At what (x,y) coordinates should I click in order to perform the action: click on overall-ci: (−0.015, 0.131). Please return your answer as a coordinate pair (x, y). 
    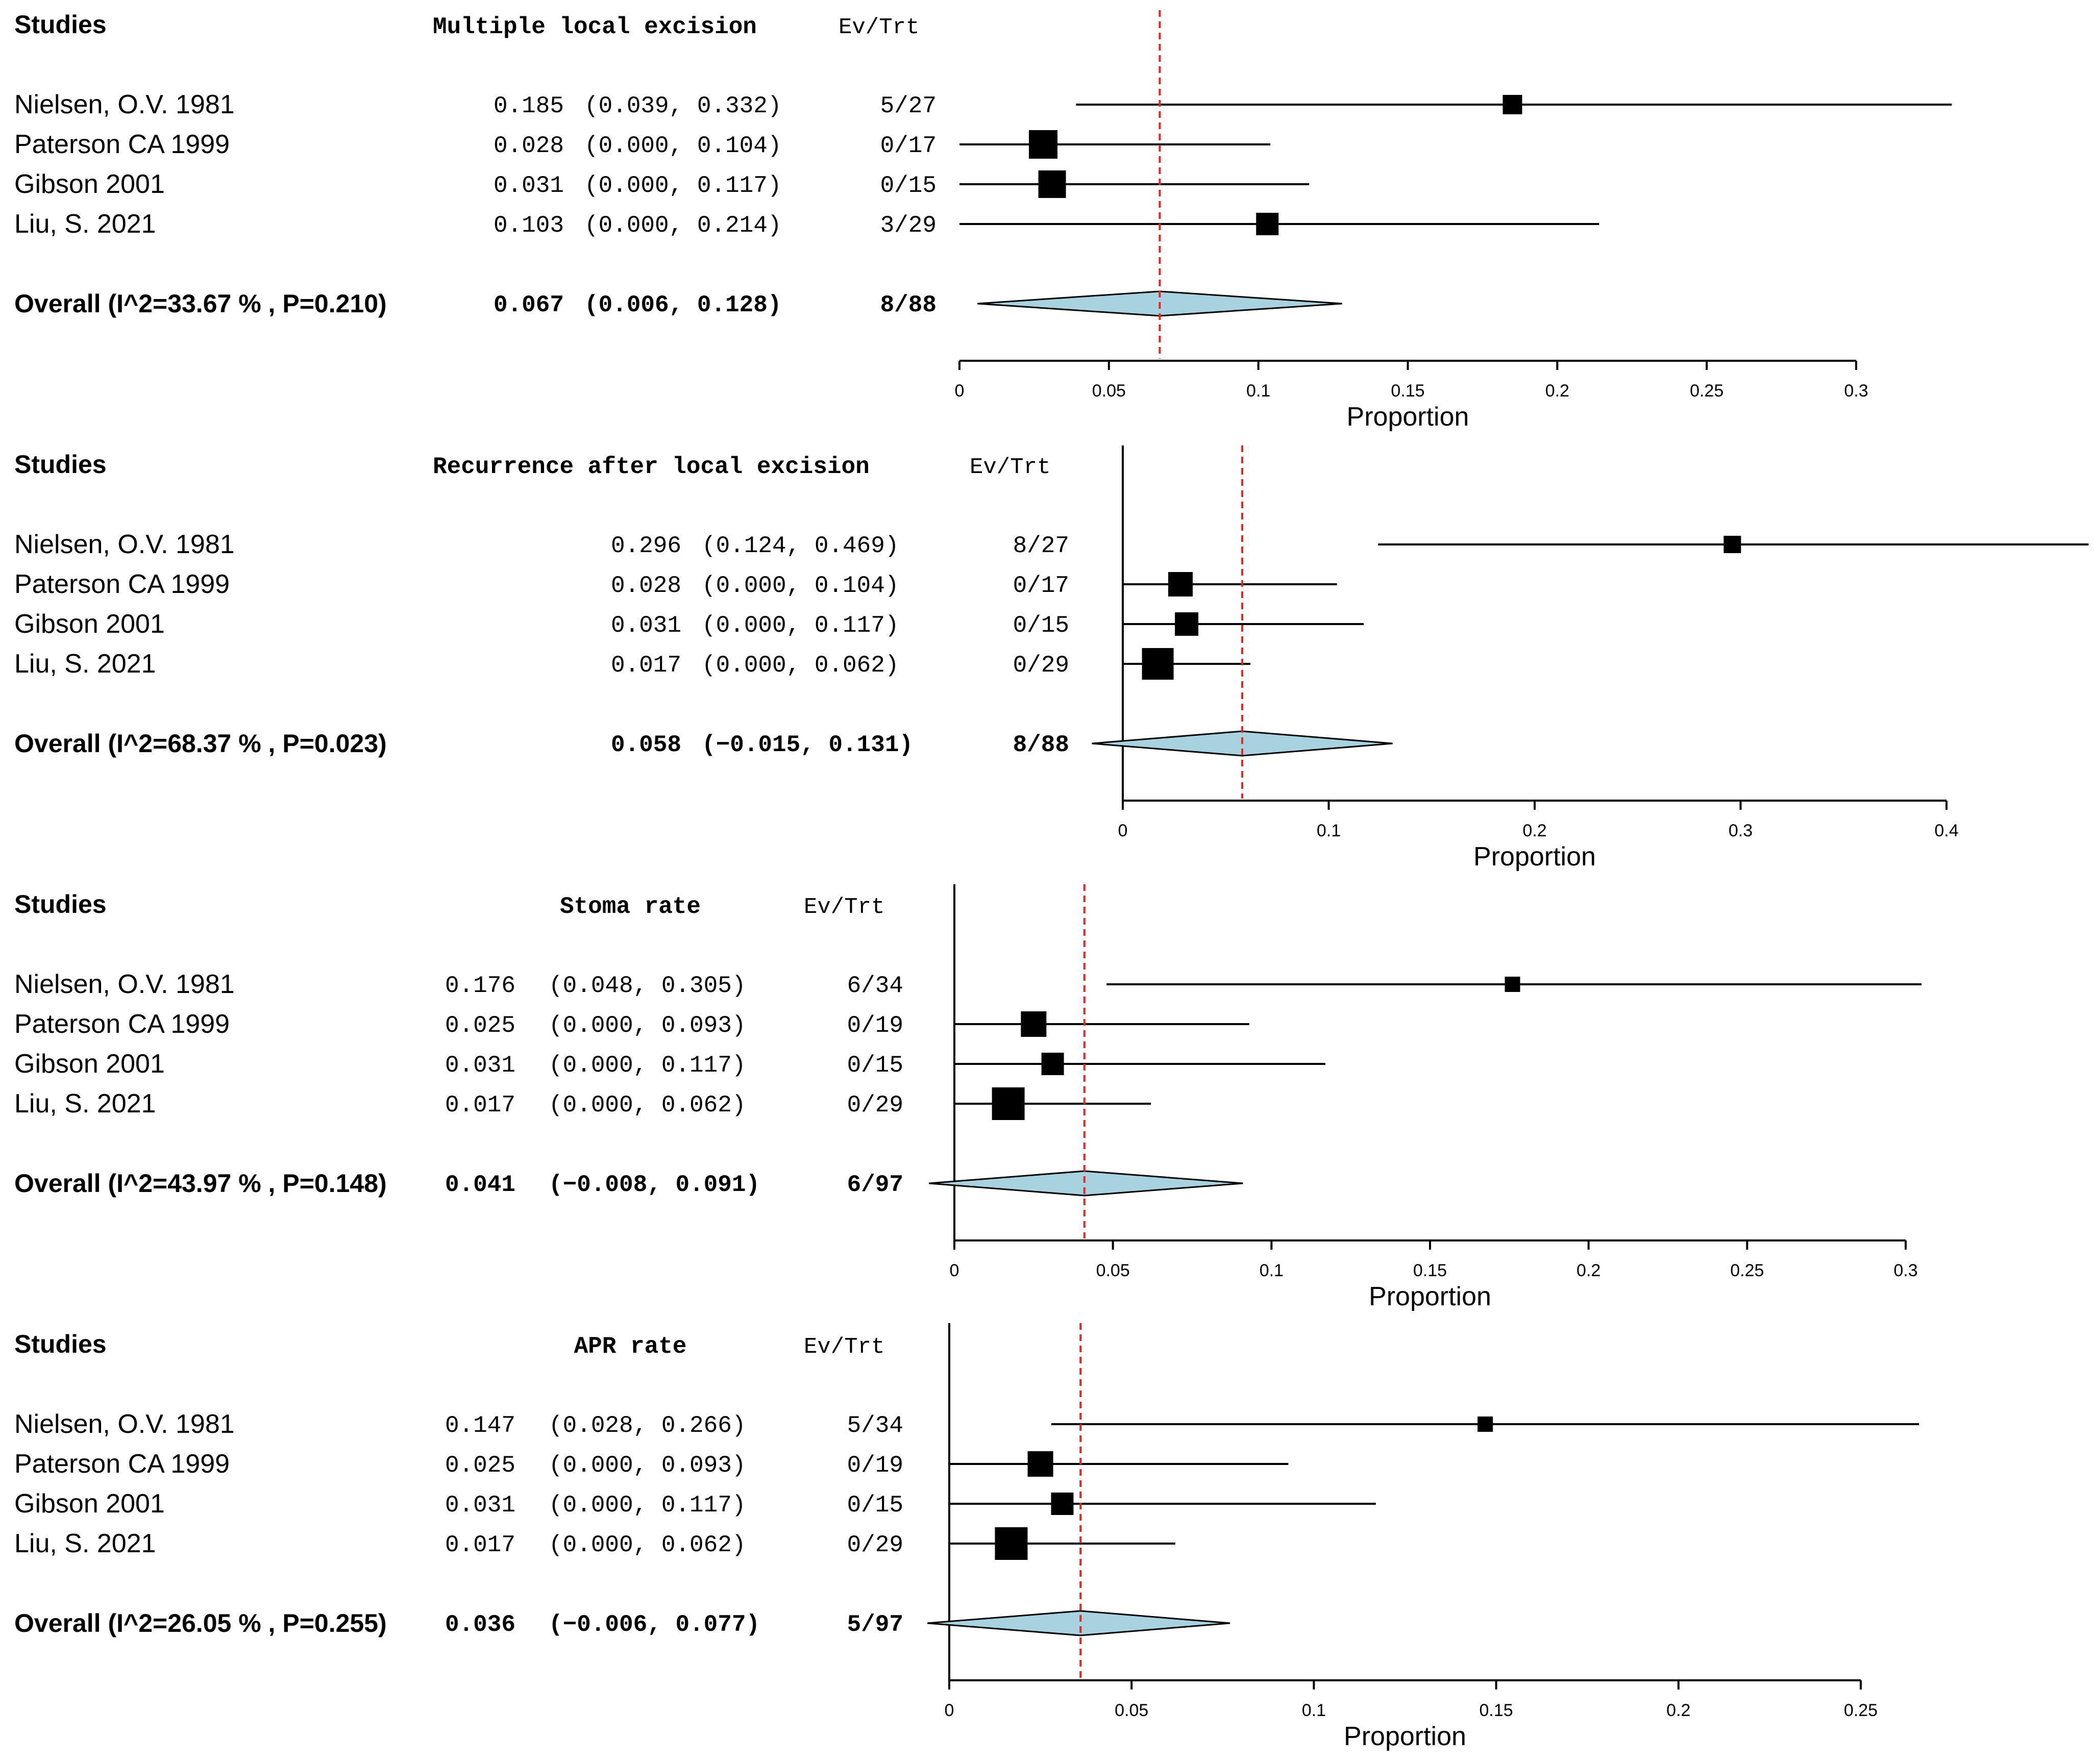
    Looking at the image, I should click on (807, 745).